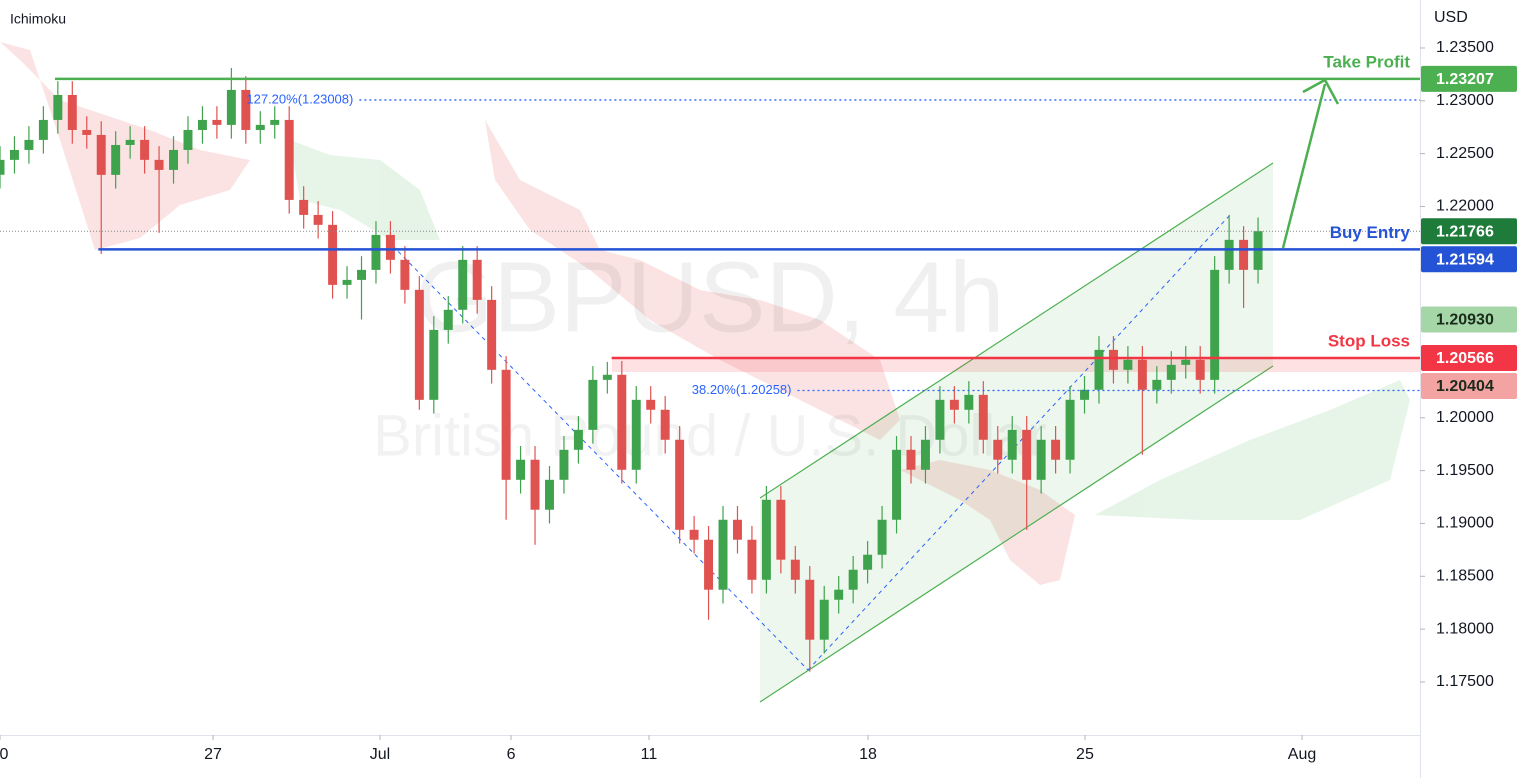  What do you see at coordinates (1016, 365) in the screenshot?
I see `stop-zone` at bounding box center [1016, 365].